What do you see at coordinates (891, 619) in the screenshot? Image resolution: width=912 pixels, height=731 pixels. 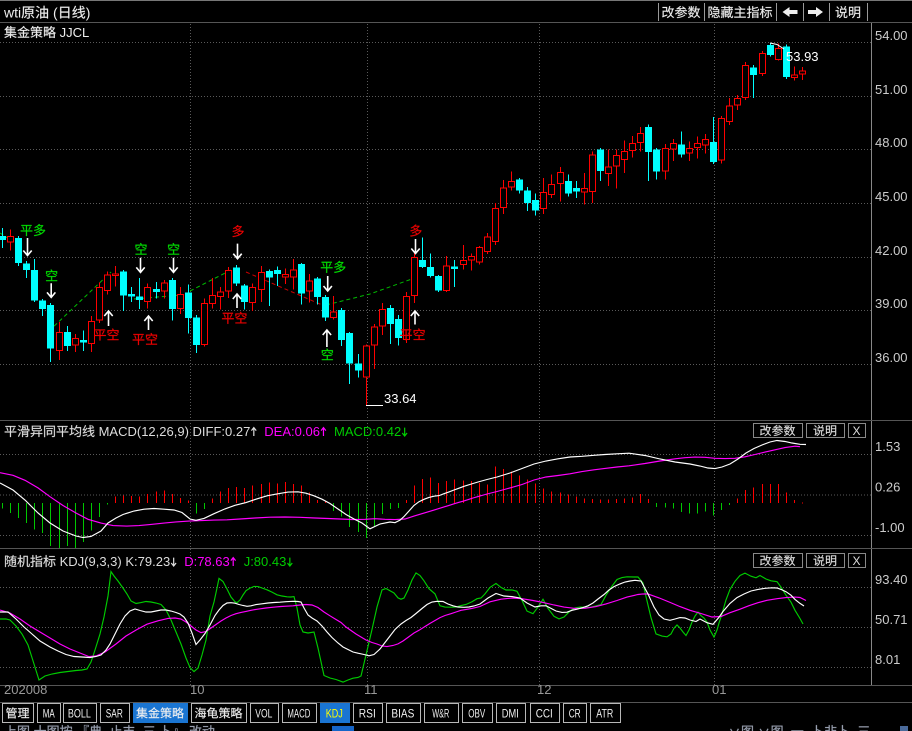 I see `svg-text: 50.71` at bounding box center [891, 619].